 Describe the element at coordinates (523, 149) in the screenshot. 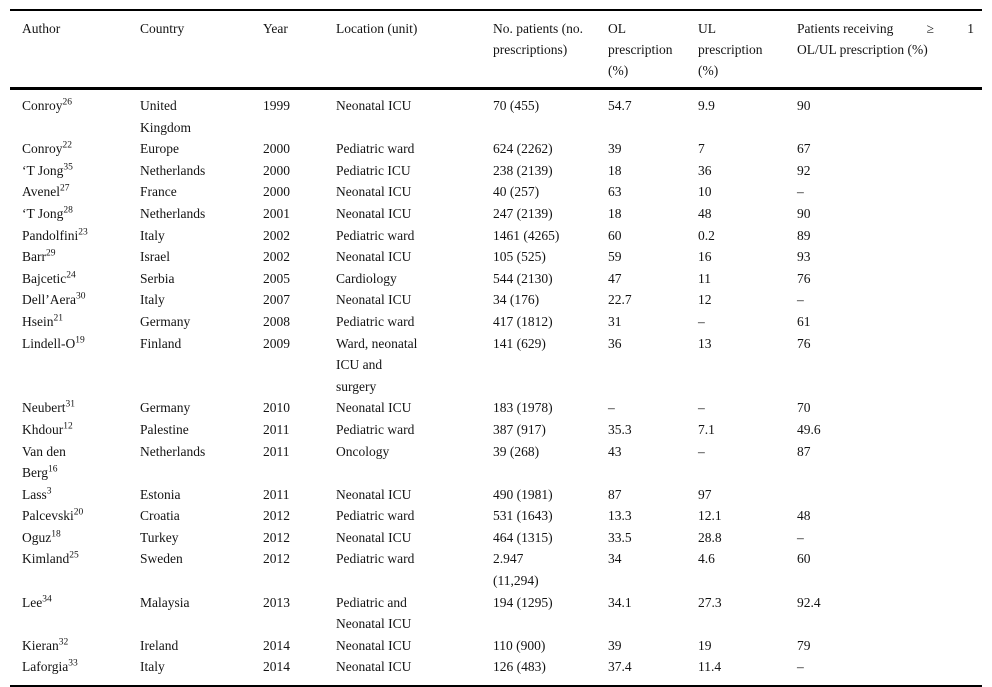

I see `cell-patients: 624 (2262)` at that location.